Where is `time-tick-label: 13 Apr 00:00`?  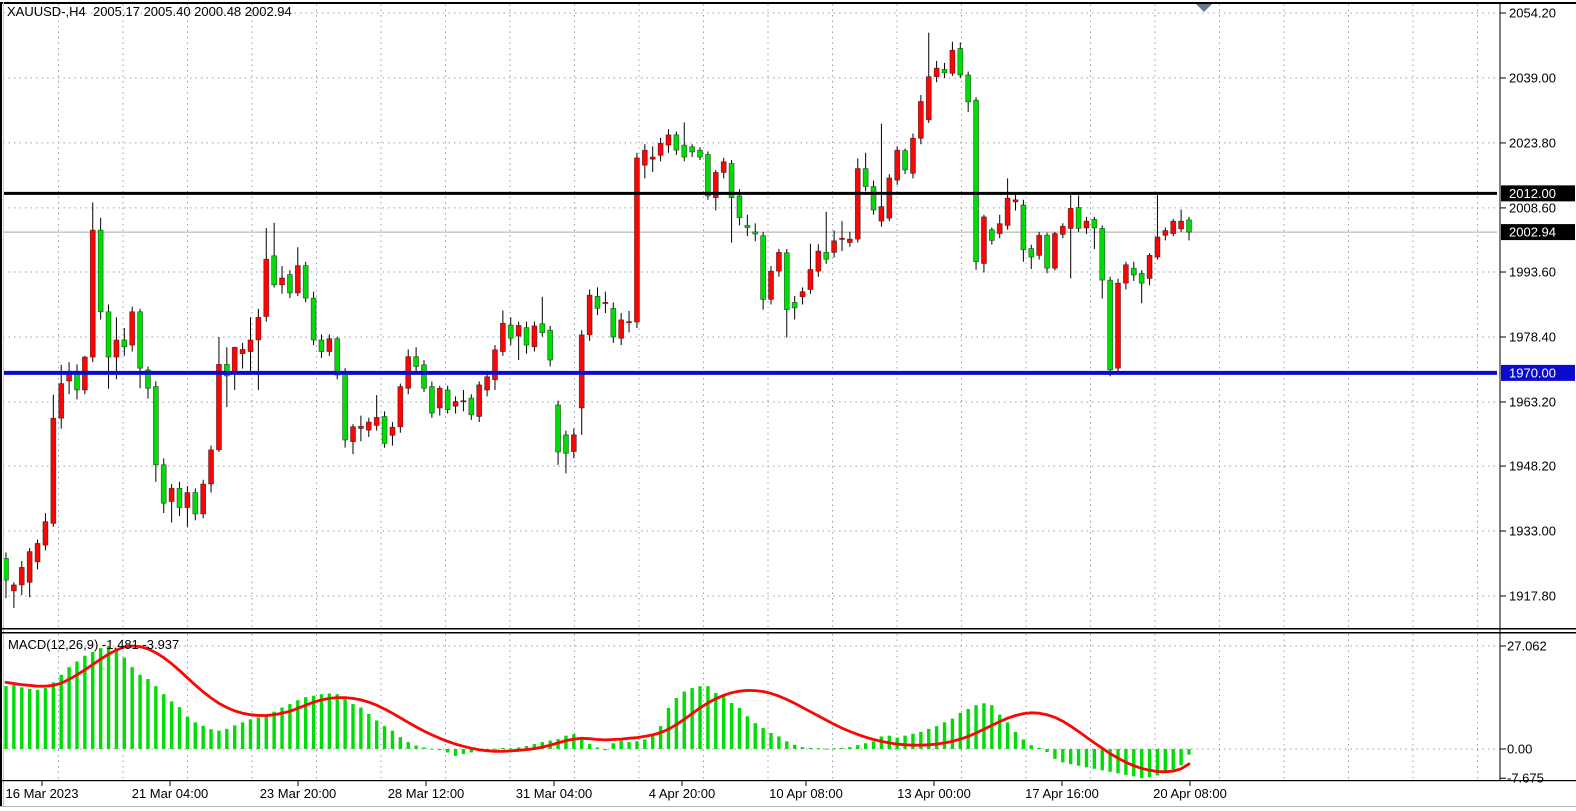
time-tick-label: 13 Apr 00:00 is located at coordinates (934, 793).